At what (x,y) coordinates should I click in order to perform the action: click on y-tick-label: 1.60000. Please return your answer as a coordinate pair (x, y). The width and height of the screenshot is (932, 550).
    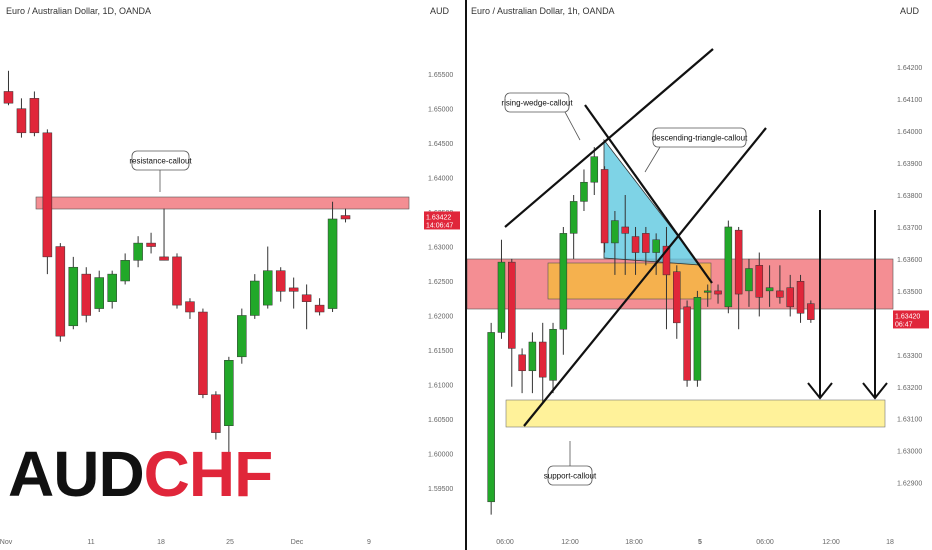
    Looking at the image, I should click on (440, 454).